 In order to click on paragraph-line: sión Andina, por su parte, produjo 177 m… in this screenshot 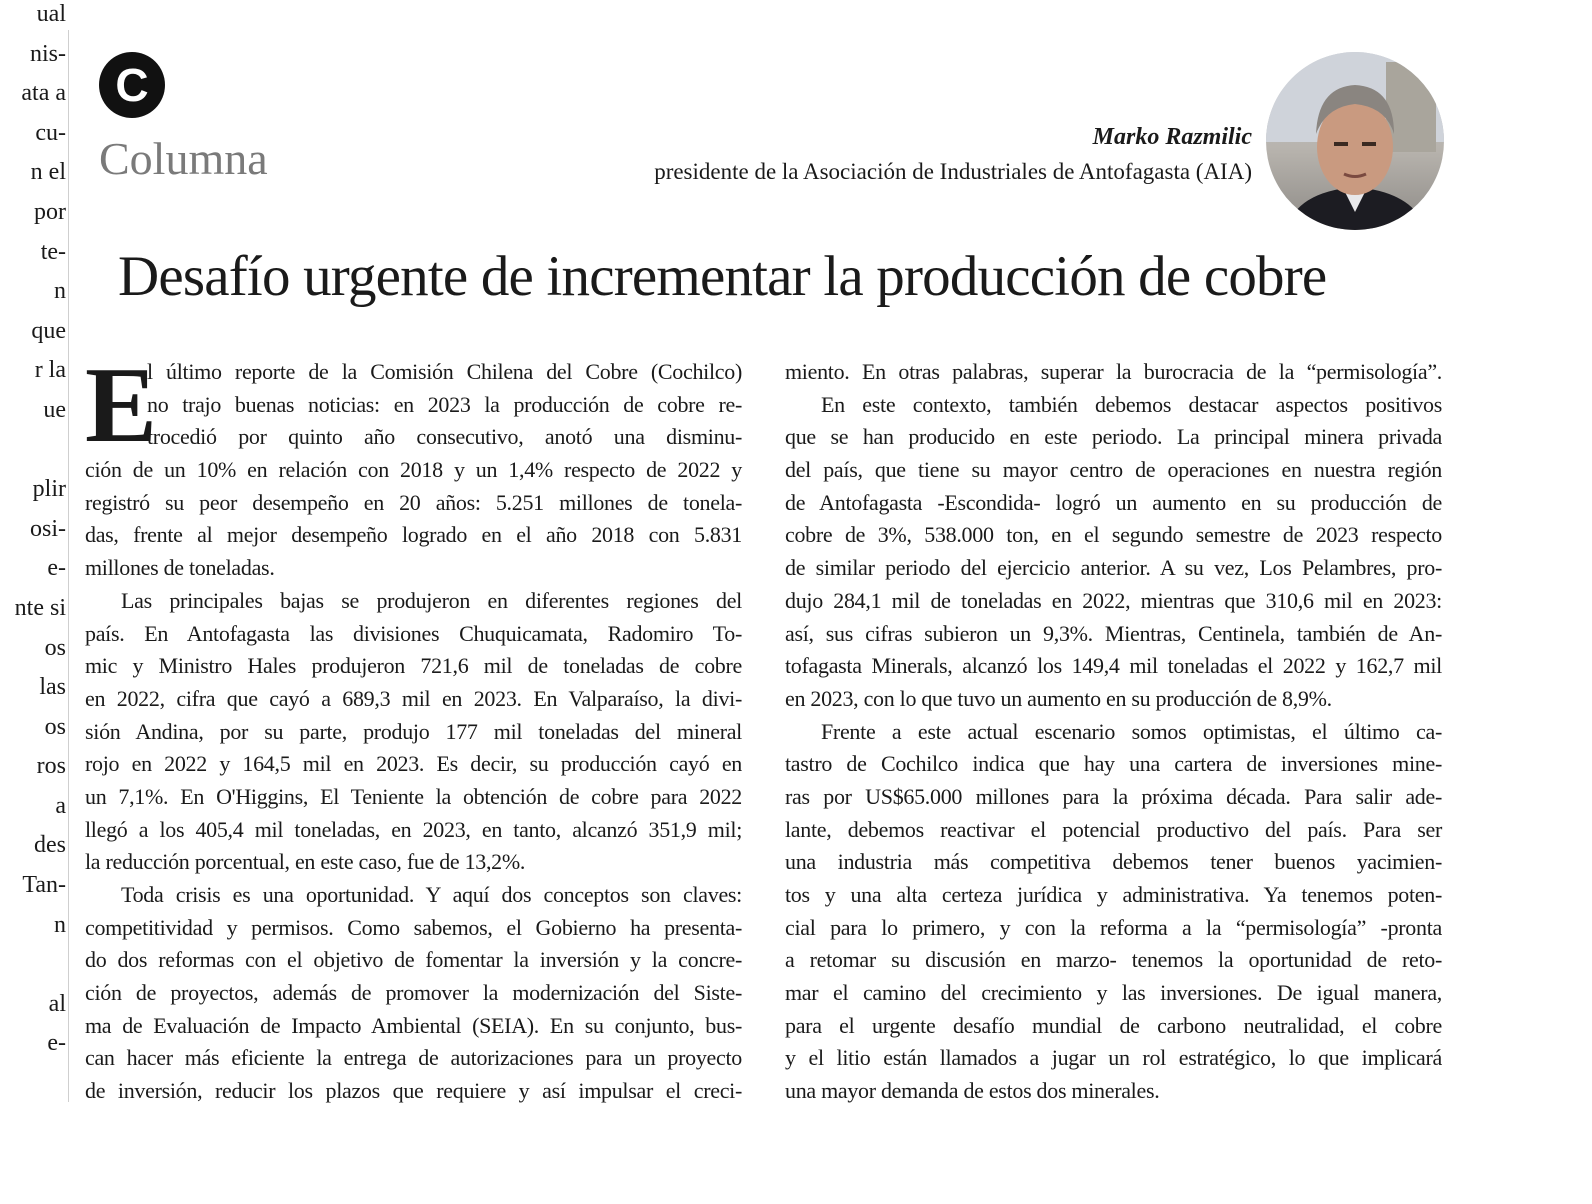, I will do `click(413, 731)`.